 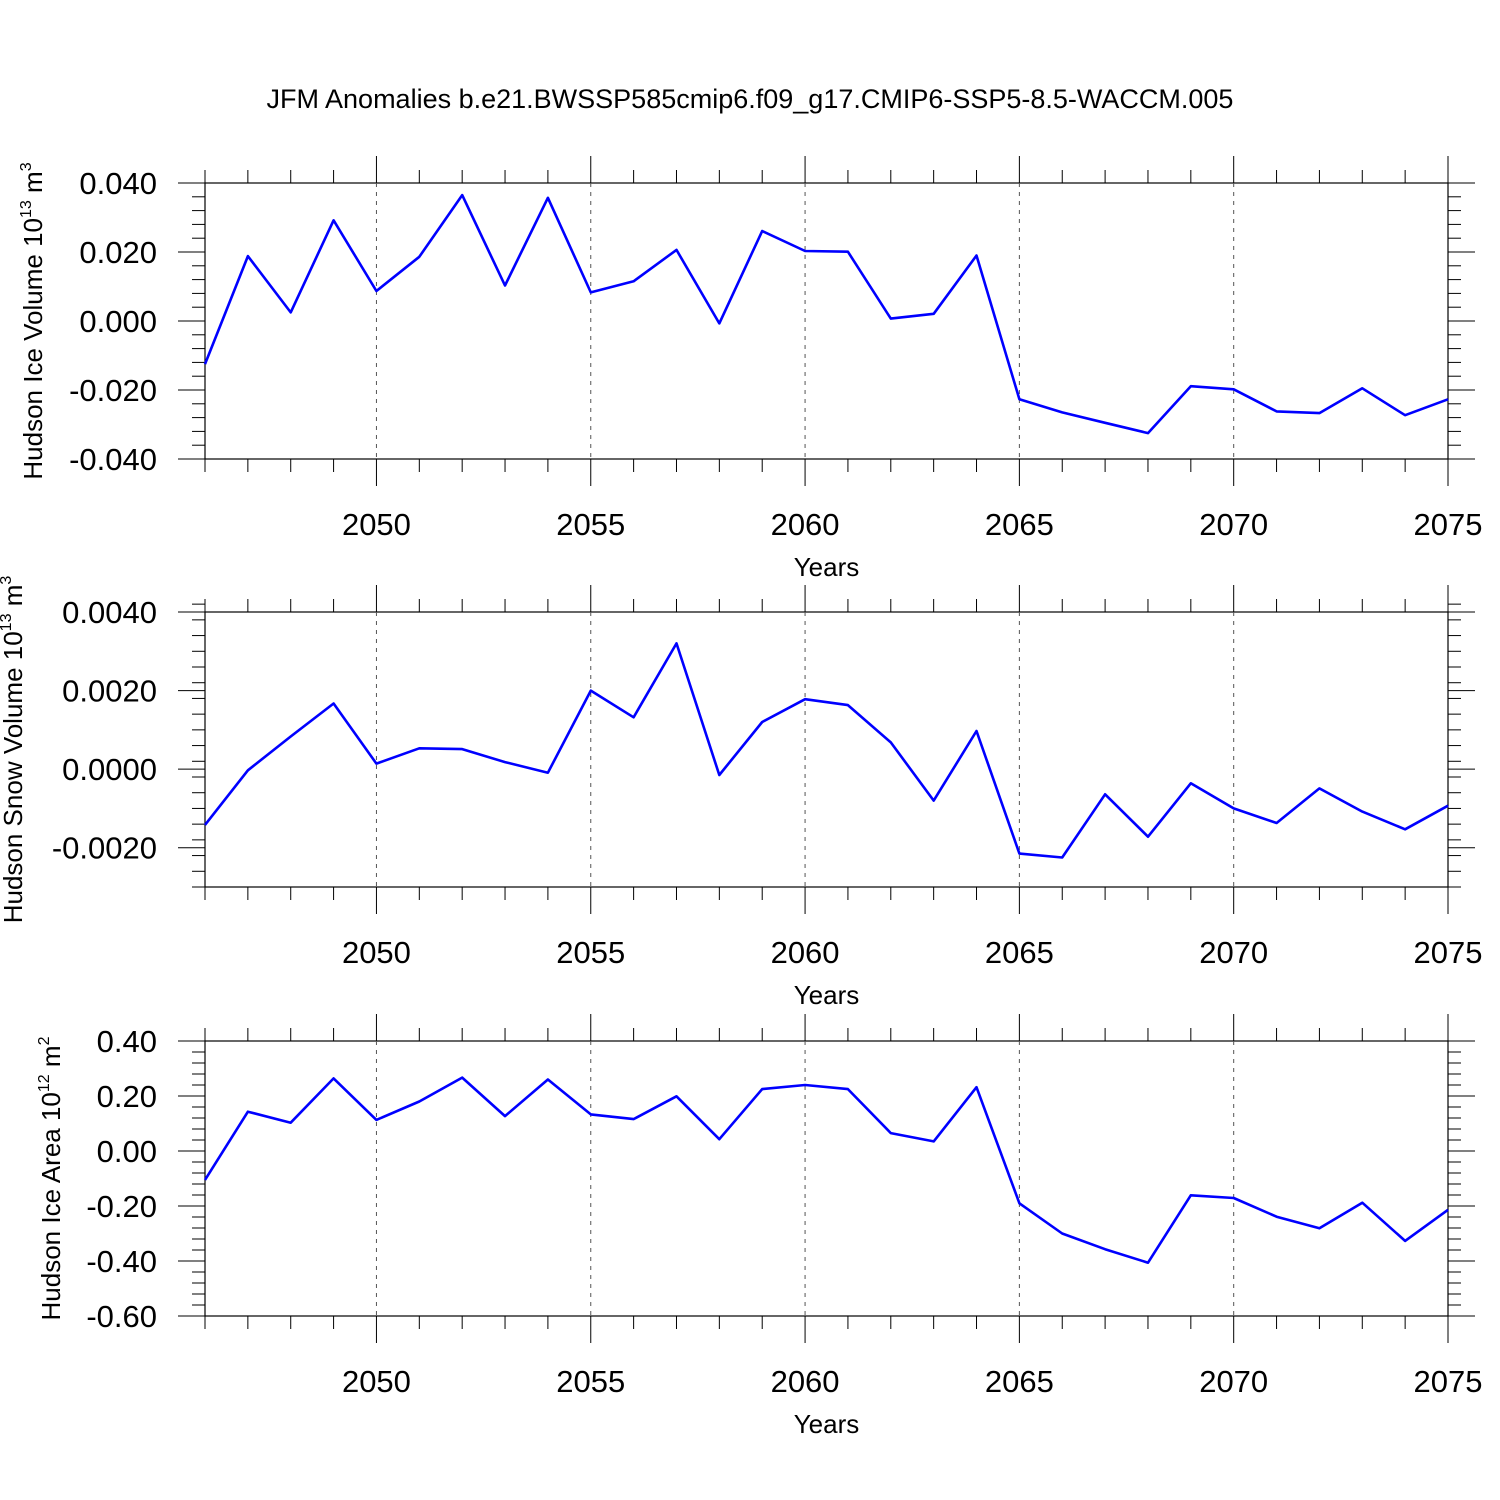 I want to click on y-tick-label: -0.40, so click(x=121, y=1261).